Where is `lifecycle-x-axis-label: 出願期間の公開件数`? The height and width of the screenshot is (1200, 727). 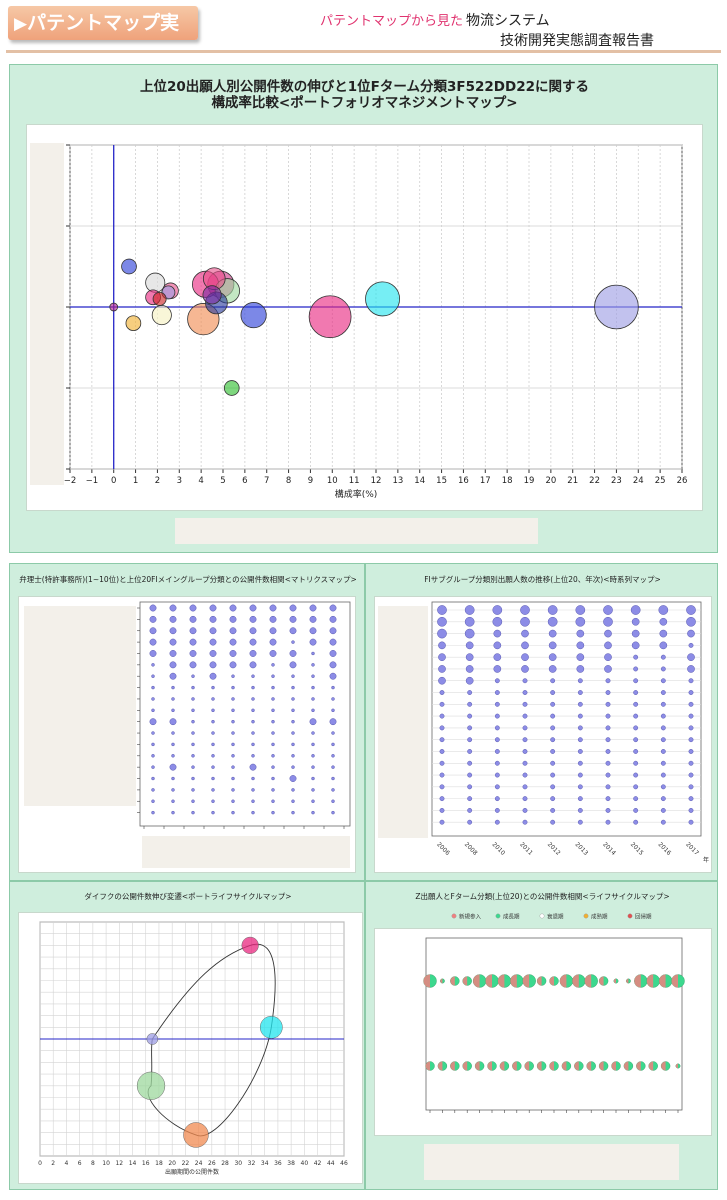 lifecycle-x-axis-label: 出願期間の公開件数 is located at coordinates (192, 1172).